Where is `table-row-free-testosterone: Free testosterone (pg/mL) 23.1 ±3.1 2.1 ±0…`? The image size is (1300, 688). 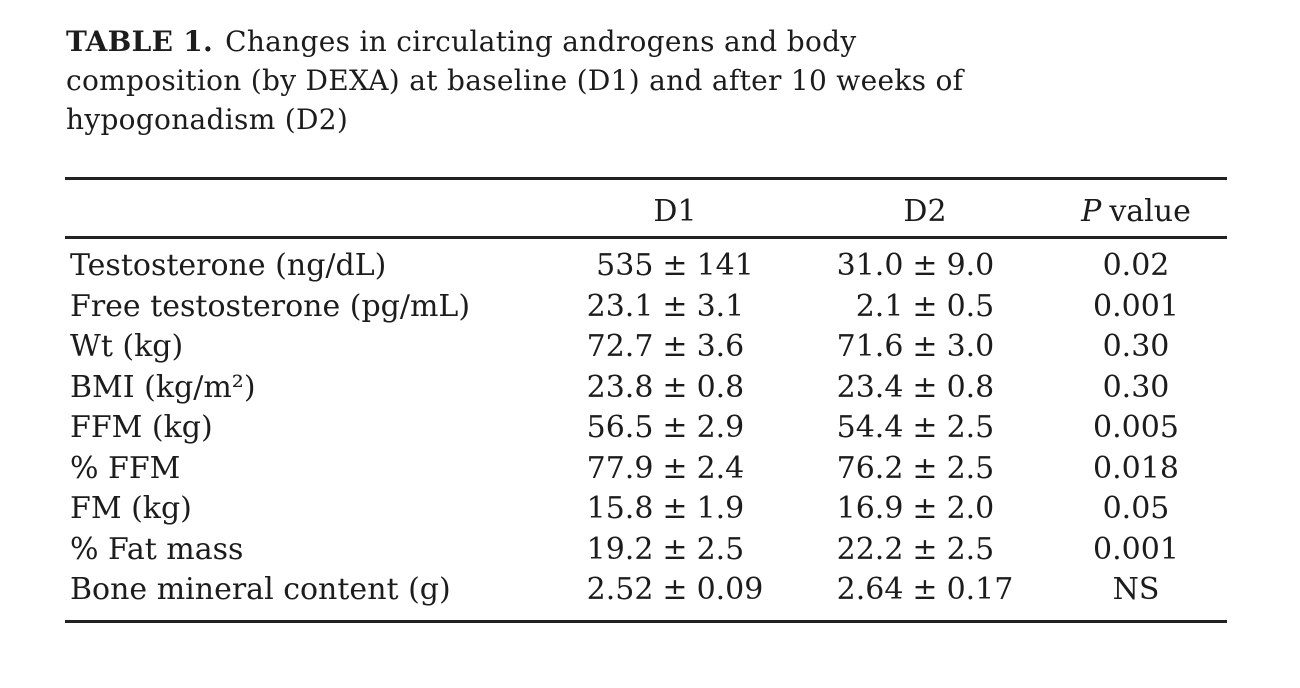
table-row-free-testosterone: Free testosterone (pg/mL) 23.1 ±3.1 2.1 ±0… is located at coordinates (646, 307).